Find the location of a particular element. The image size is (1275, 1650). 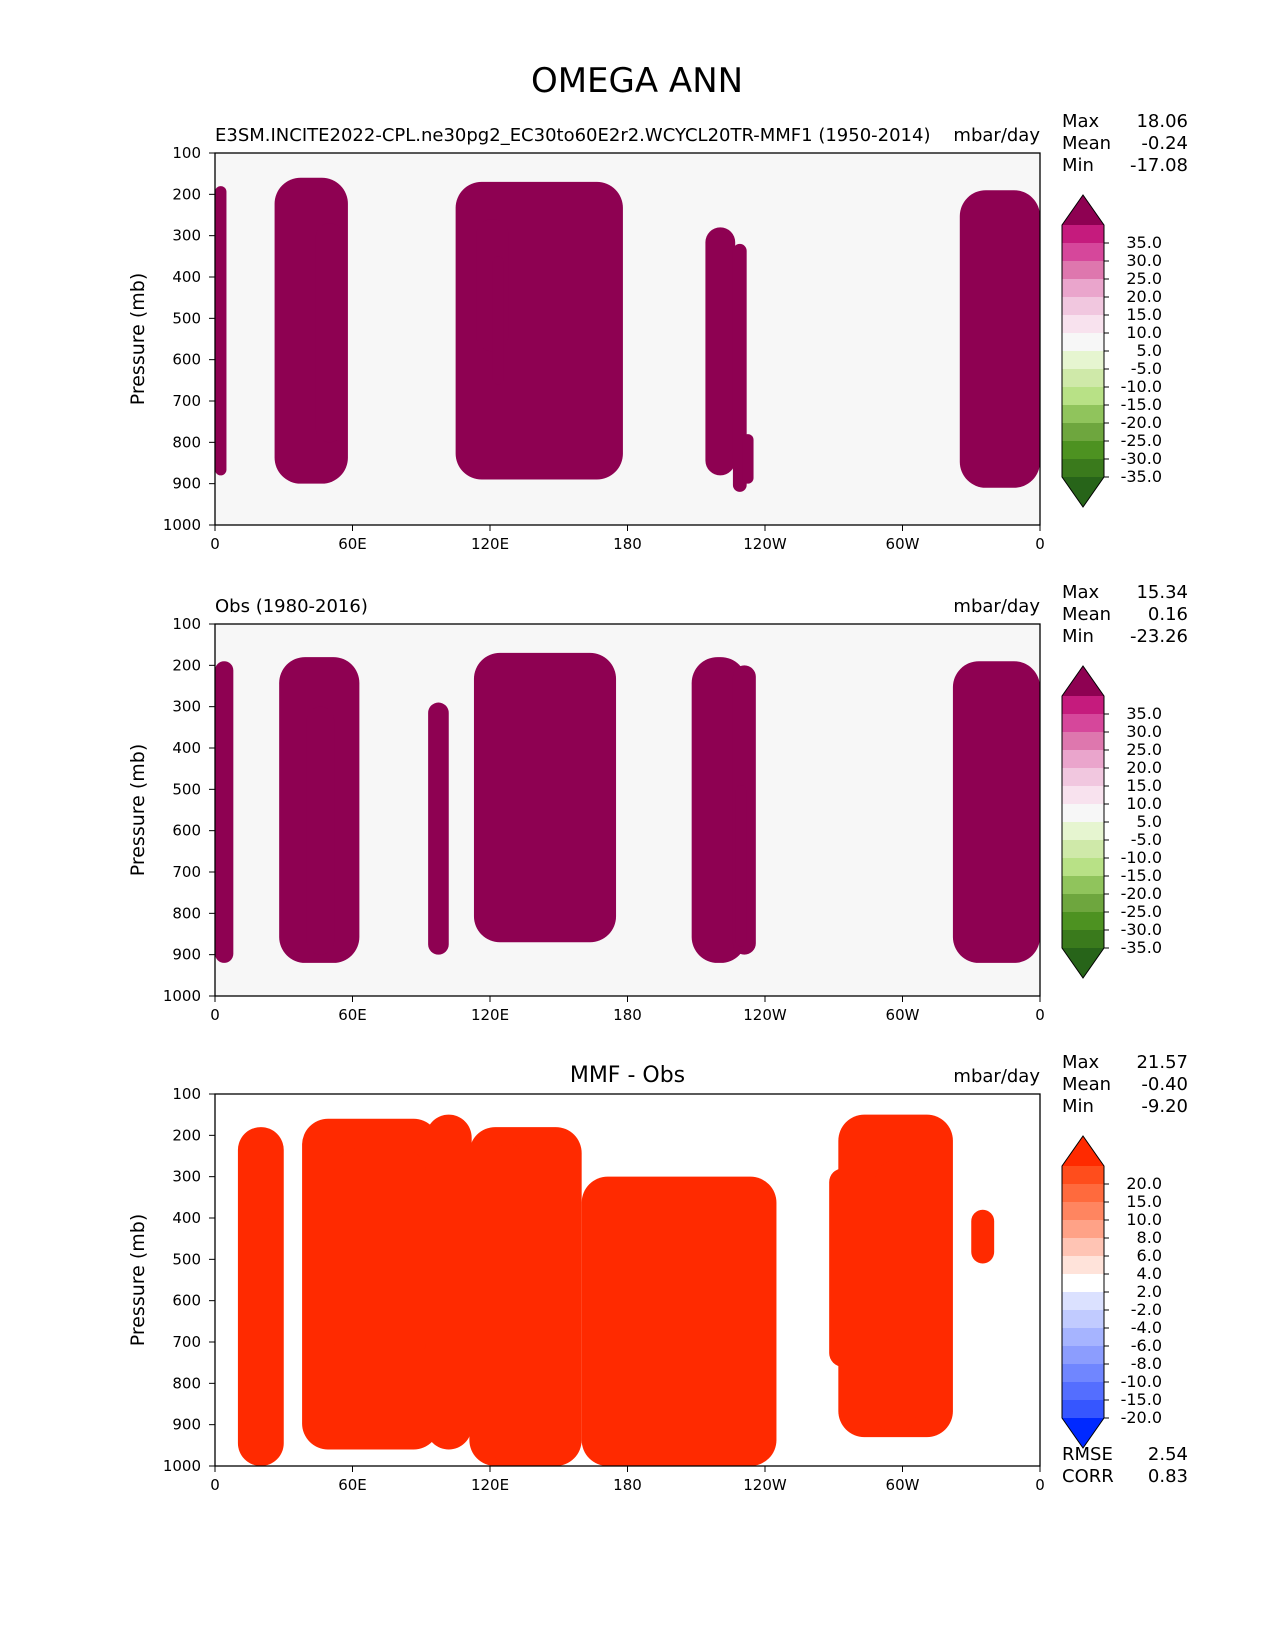

colorbar-tick-label: -6.0 is located at coordinates (1146, 1345).